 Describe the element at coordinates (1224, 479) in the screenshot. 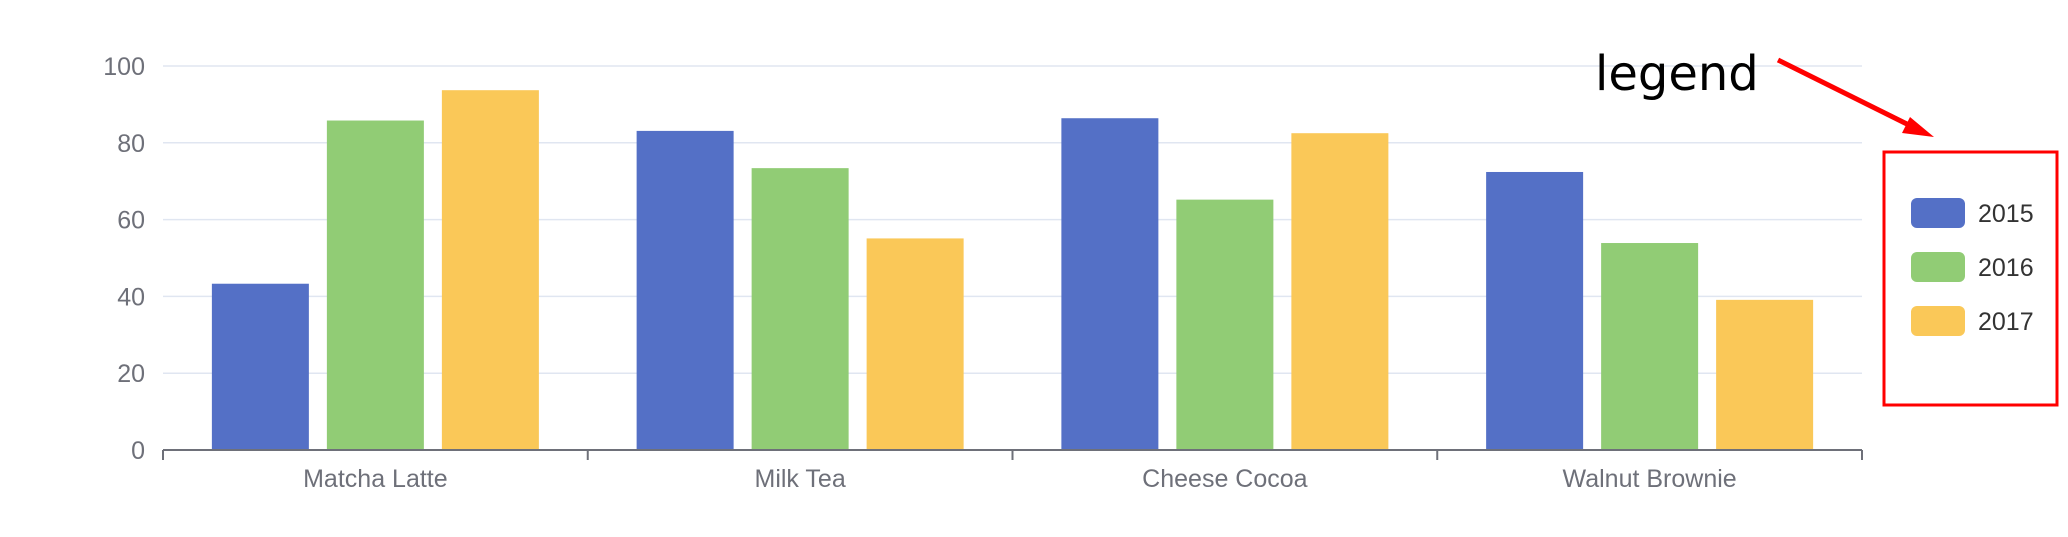

I see `x-tick-label: Cheese Cocoa` at that location.